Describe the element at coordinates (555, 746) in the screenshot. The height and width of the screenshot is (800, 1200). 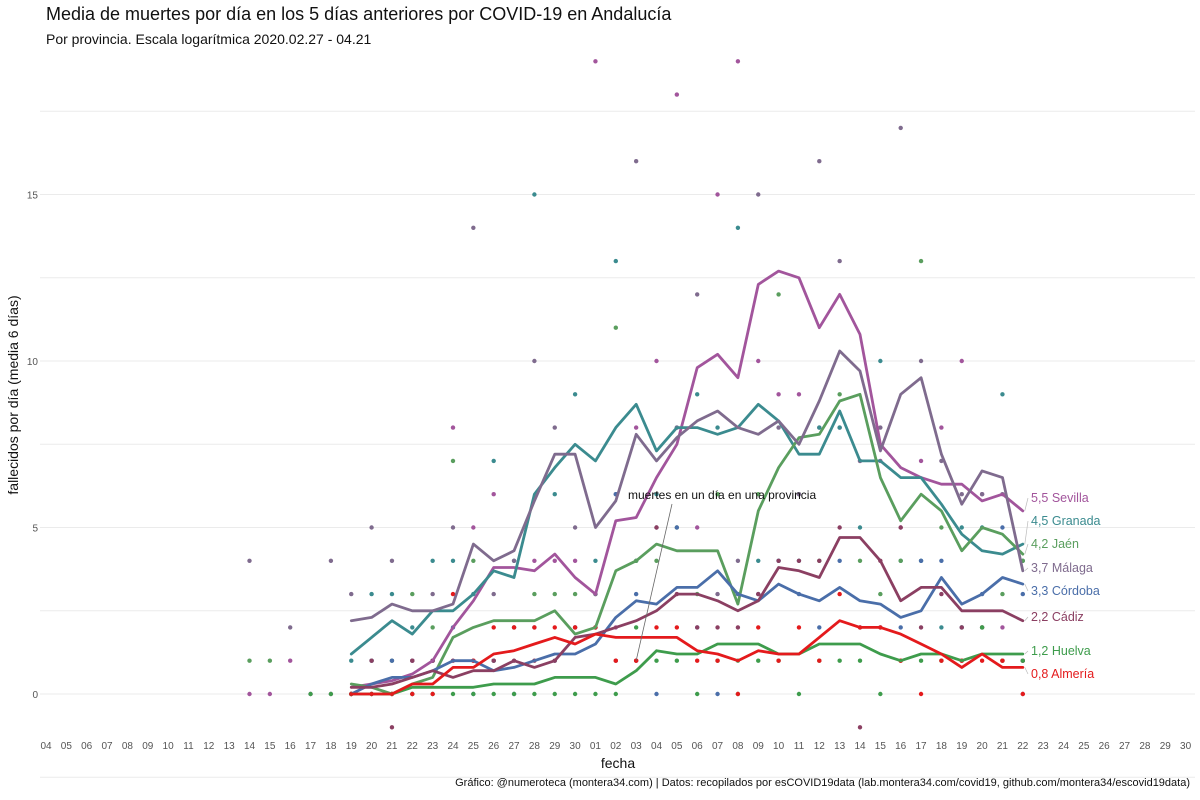
I see `x-tick-label: 29` at that location.